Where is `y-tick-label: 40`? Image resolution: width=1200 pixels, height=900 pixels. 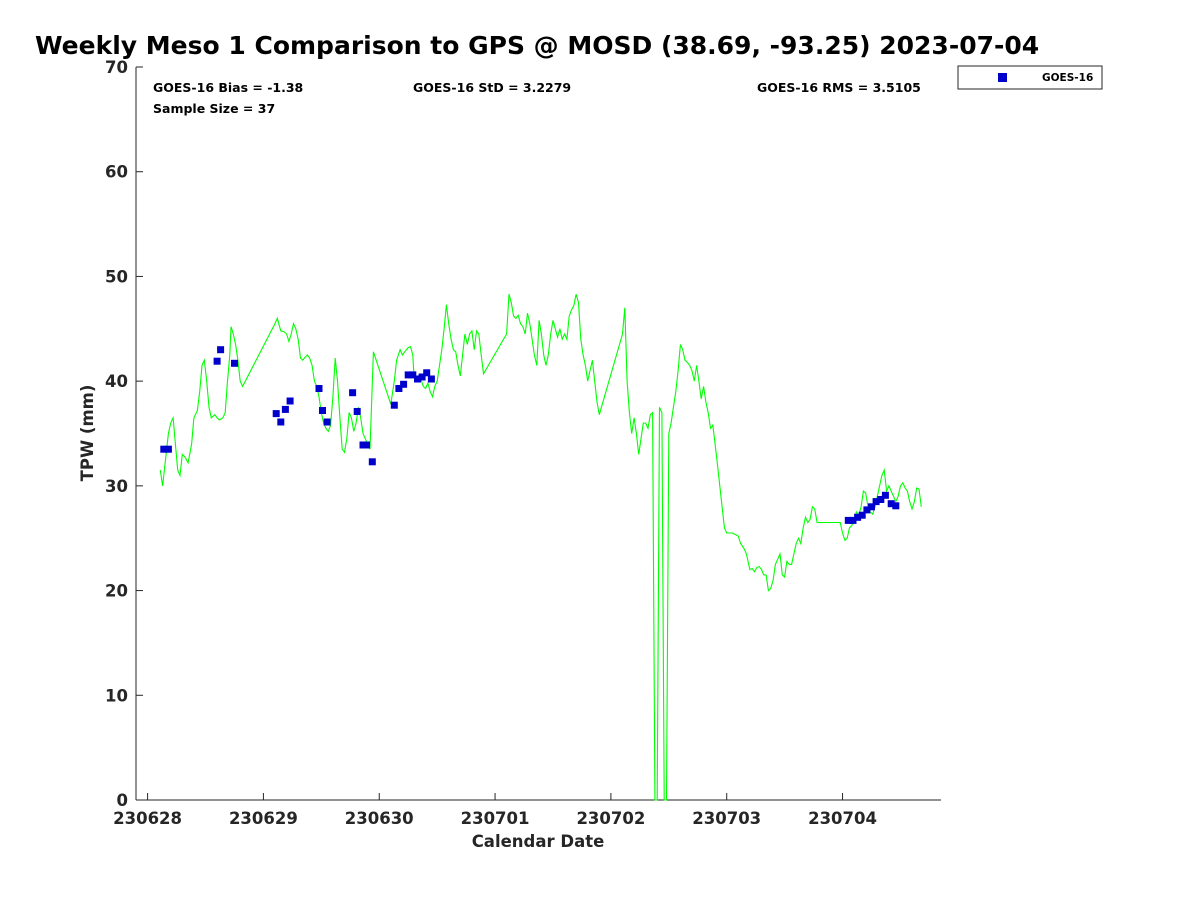 y-tick-label: 40 is located at coordinates (116, 381).